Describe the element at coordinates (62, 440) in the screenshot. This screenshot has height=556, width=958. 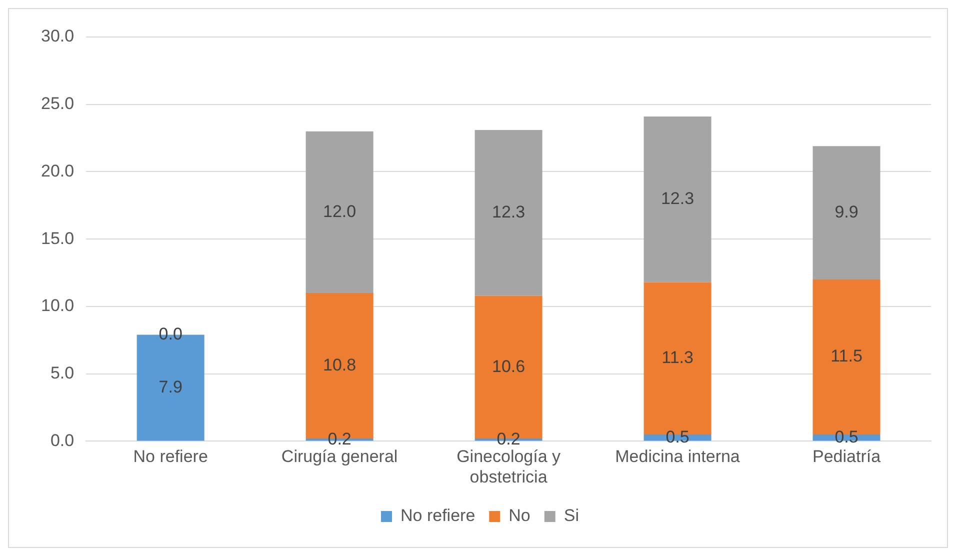
I see `y-tick-label: 0.0` at that location.